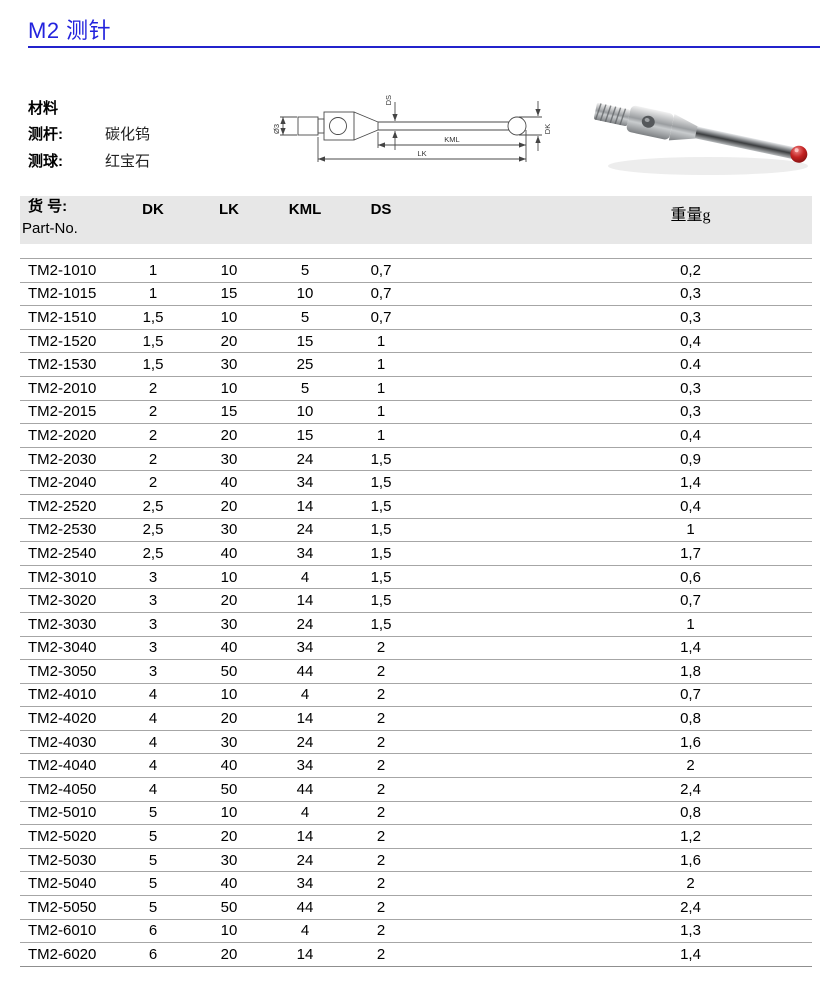  Describe the element at coordinates (62, 742) in the screenshot. I see `cell-part: TM2-4030` at that location.